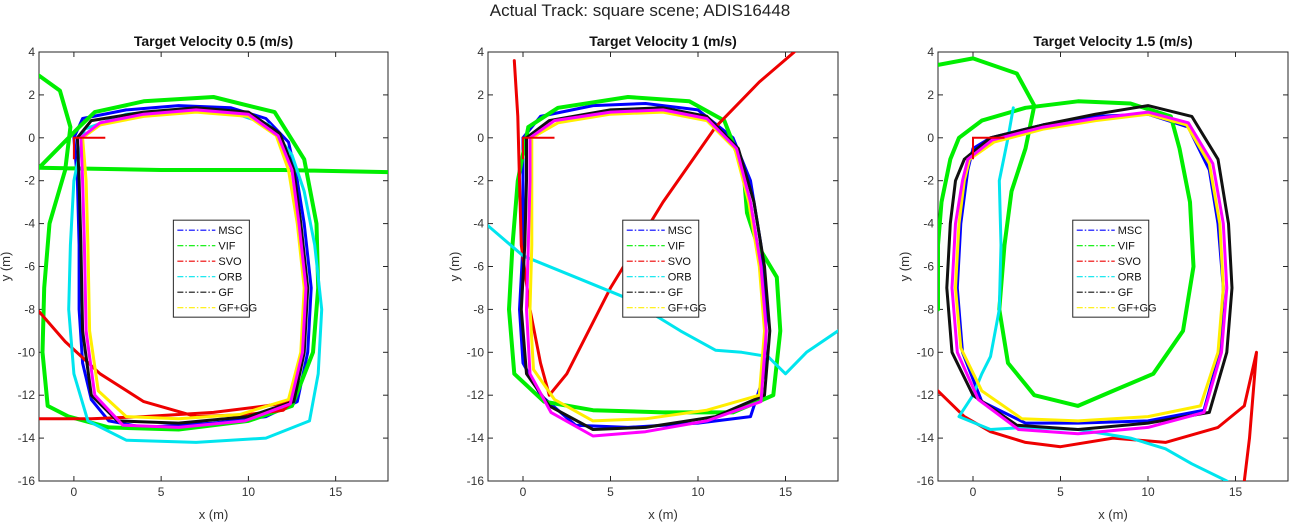 The image size is (1291, 522). I want to click on figure-suptitle: Actual Track: square scene; ADIS16448, so click(640, 10).